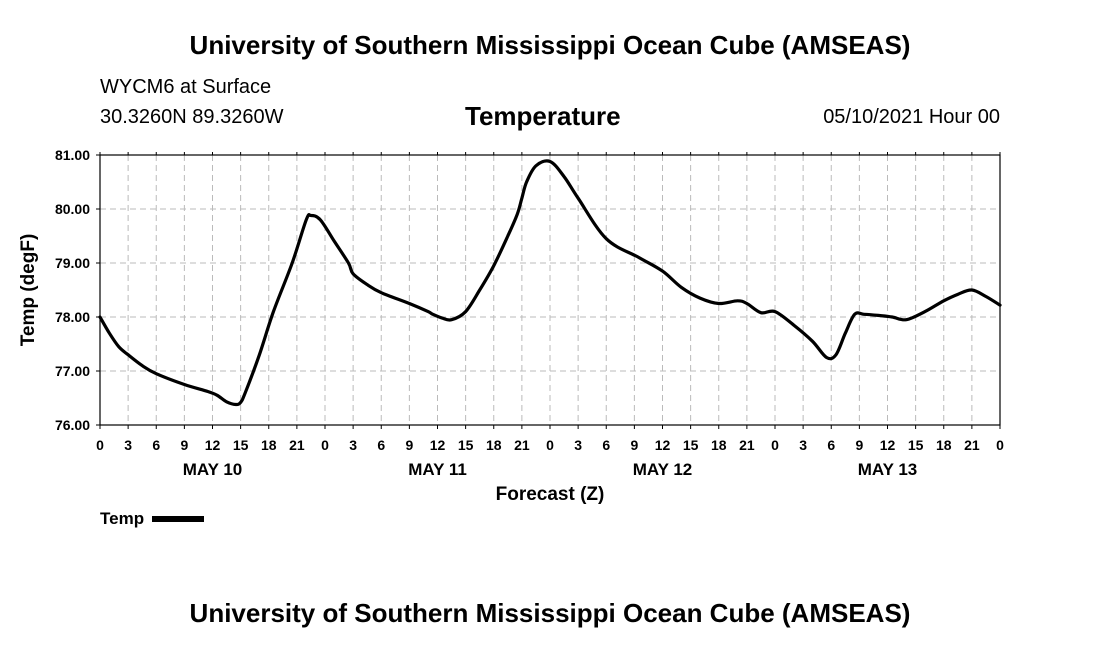 This screenshot has height=650, width=1100. What do you see at coordinates (550, 494) in the screenshot?
I see `x-axis-label: Forecast (Z)` at bounding box center [550, 494].